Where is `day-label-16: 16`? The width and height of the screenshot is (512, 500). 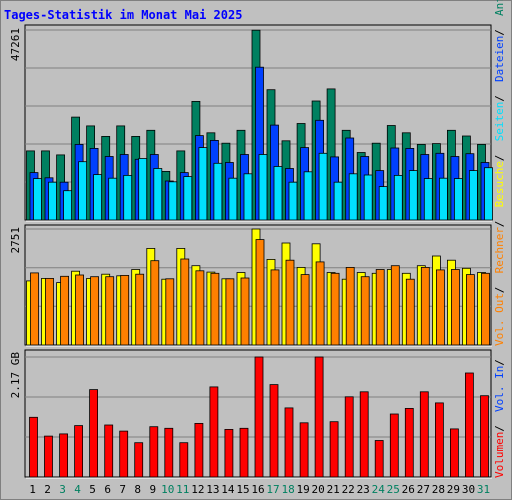 day-label-16: 16 is located at coordinates (257, 489).